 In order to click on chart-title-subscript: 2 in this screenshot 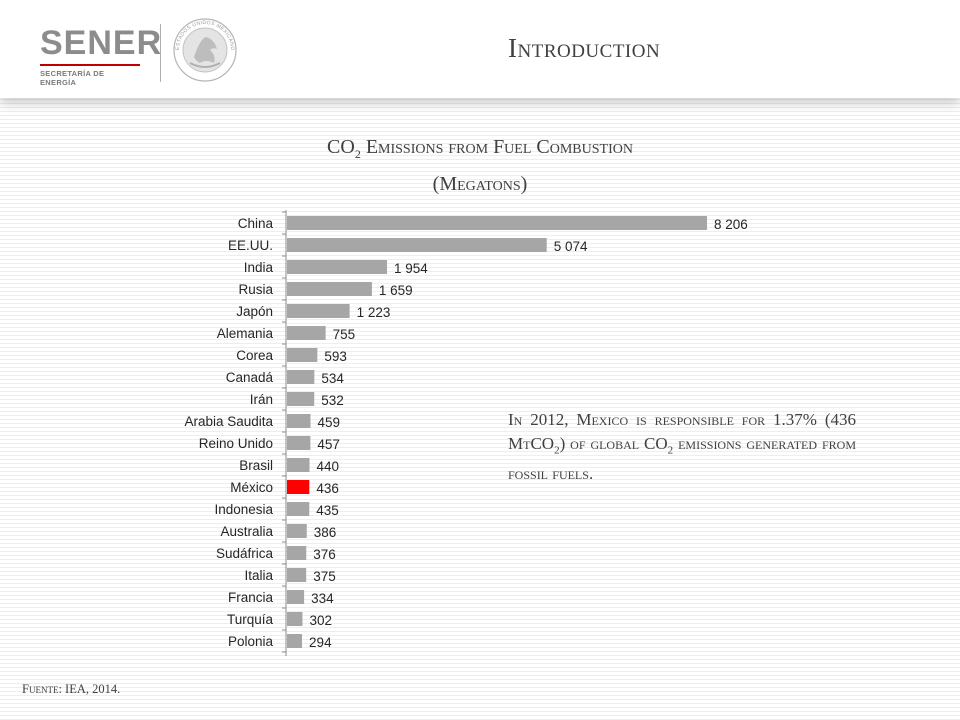, I will do `click(357, 154)`.